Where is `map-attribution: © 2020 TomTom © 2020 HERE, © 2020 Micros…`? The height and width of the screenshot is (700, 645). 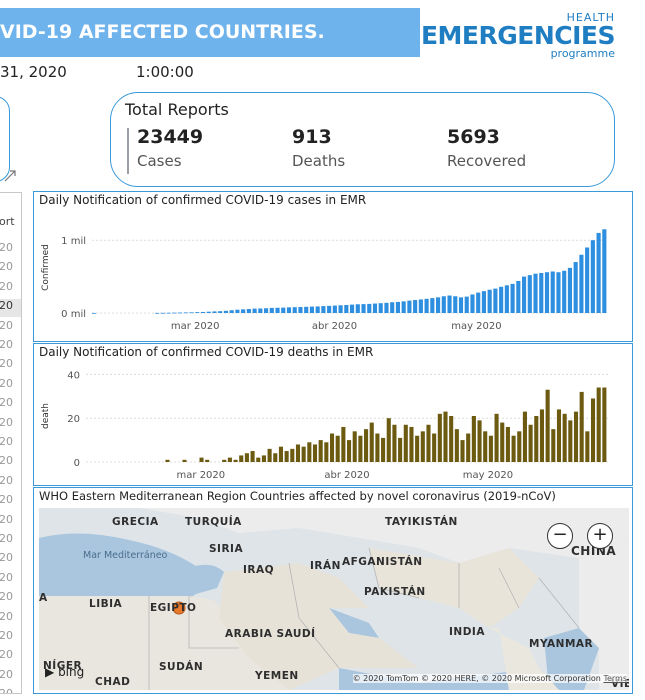 map-attribution: © 2020 TomTom © 2020 HERE, © 2020 Micros… is located at coordinates (489, 678).